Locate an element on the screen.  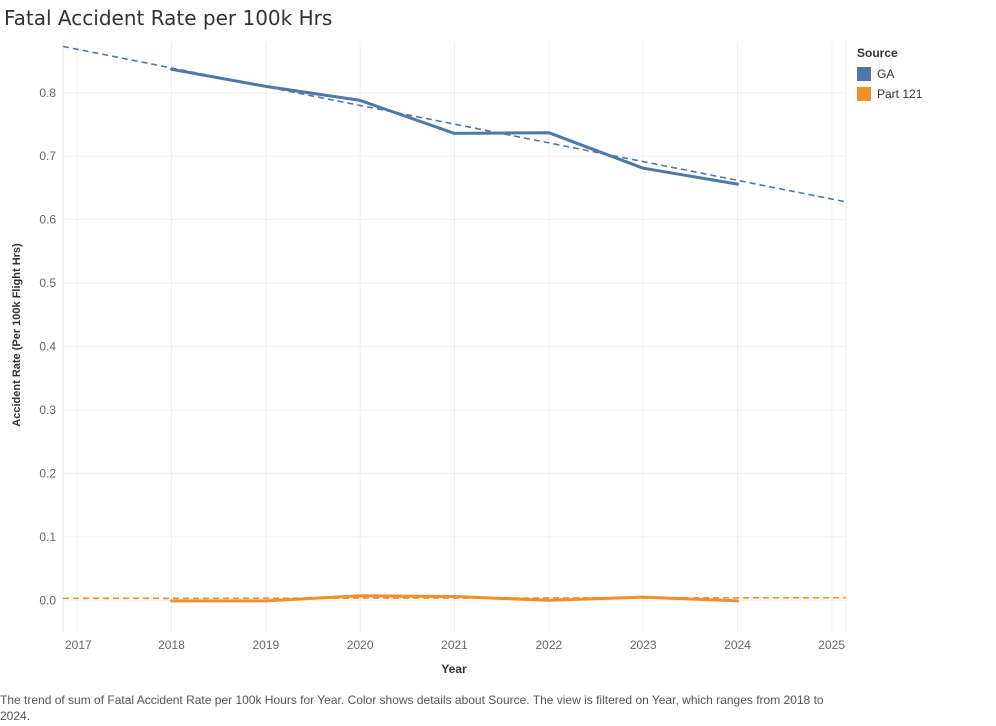
x-tick-label: 2019 is located at coordinates (265, 645).